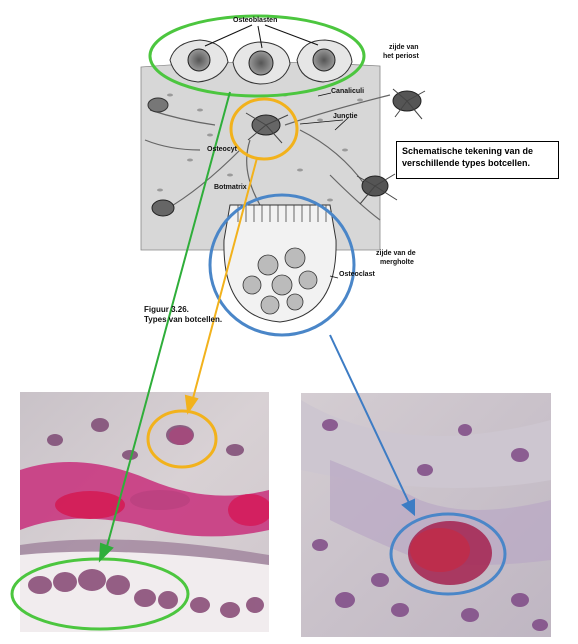  What do you see at coordinates (182, 439) in the screenshot?
I see `micro-osteocyte-ring` at bounding box center [182, 439].